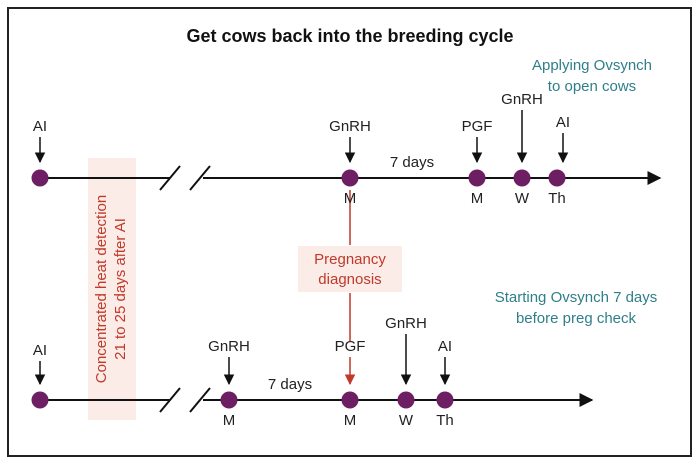 This screenshot has height=464, width=700. I want to click on top-note-line1: Applying Ovsynch, so click(592, 65).